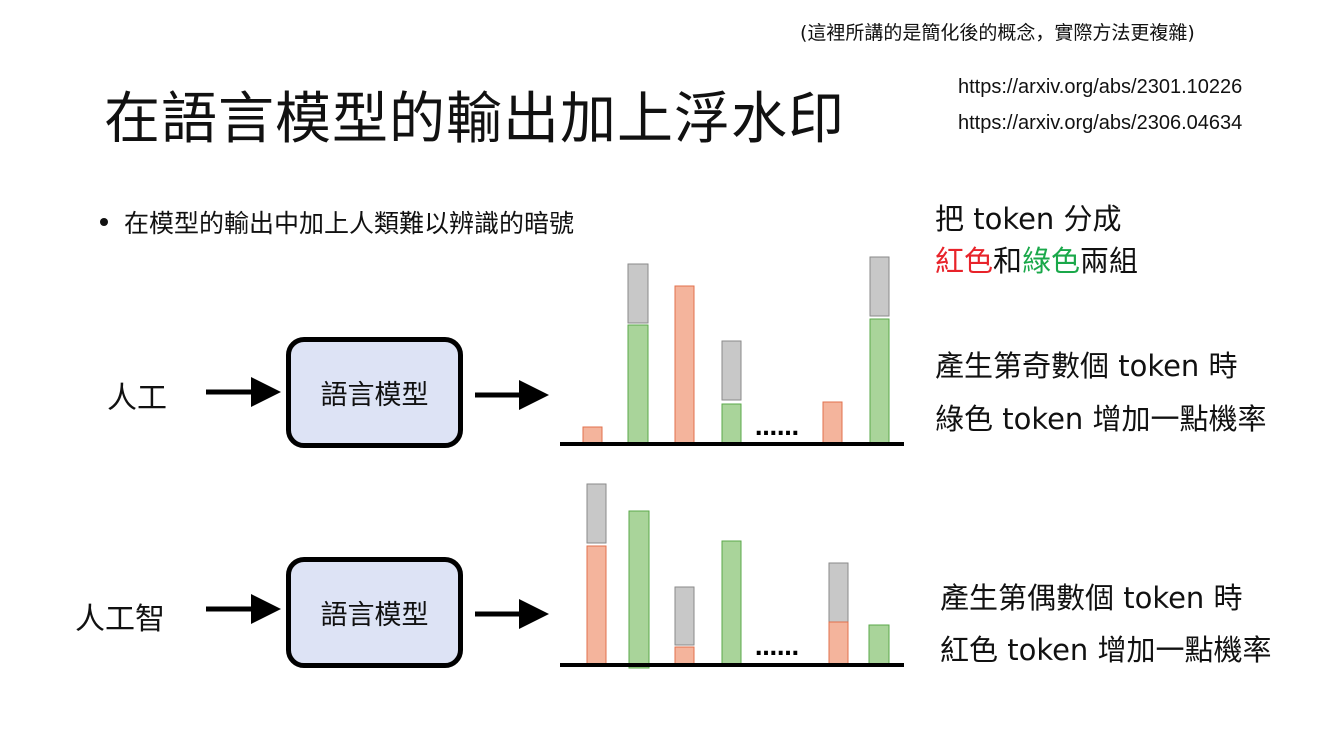 The image size is (1334, 750). What do you see at coordinates (374, 615) in the screenshot?
I see `model-label-2: 語言模型` at bounding box center [374, 615].